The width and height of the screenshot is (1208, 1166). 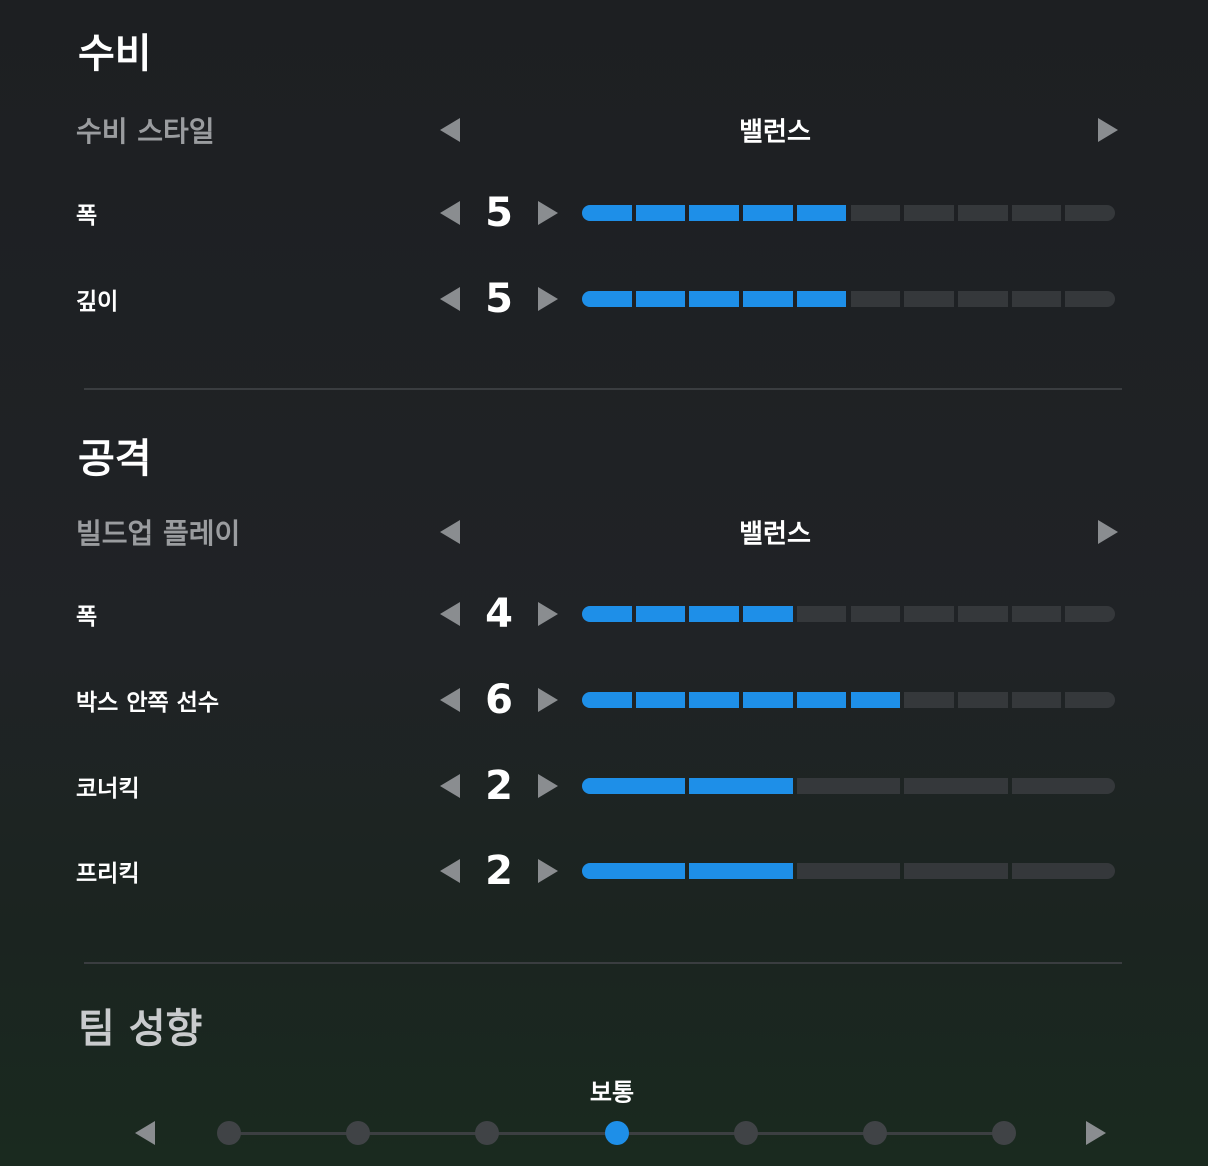 What do you see at coordinates (499, 614) in the screenshot?
I see `slider-value: 4` at bounding box center [499, 614].